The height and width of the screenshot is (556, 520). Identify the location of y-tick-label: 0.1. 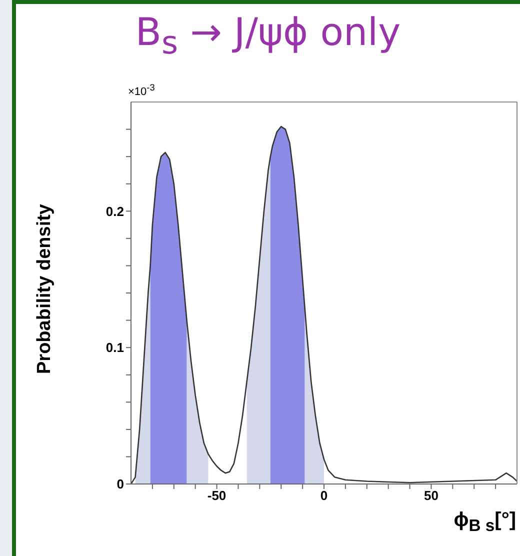
(115, 348).